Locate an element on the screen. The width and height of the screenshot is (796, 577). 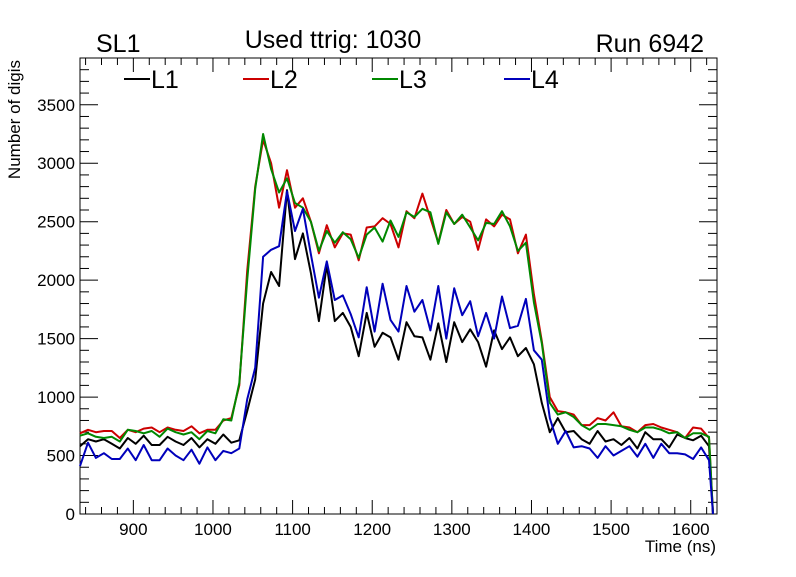
x-tick-label: 1000 is located at coordinates (213, 529).